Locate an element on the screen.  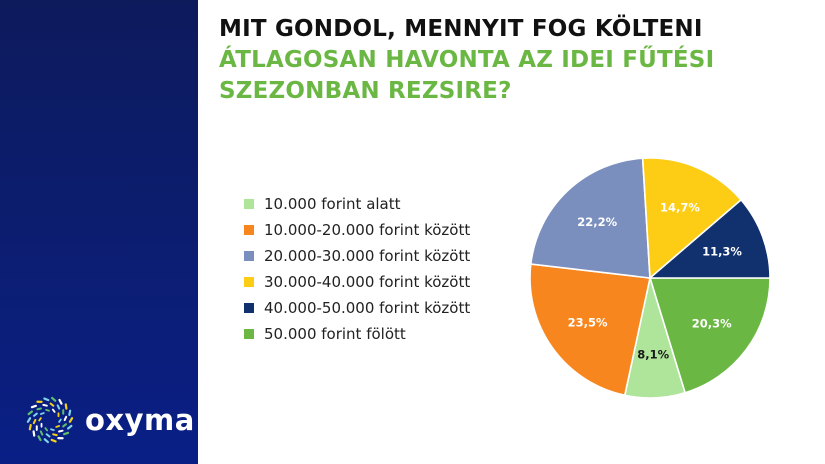
legend-label: 40.000-50.000 forint között is located at coordinates (367, 308).